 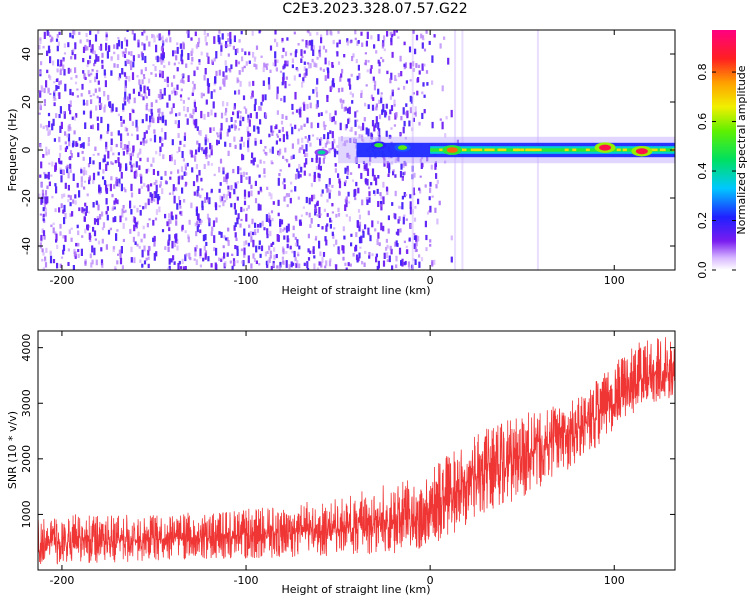 I want to click on snr-y-label: SNR (10 * v/v), so click(x=12, y=450).